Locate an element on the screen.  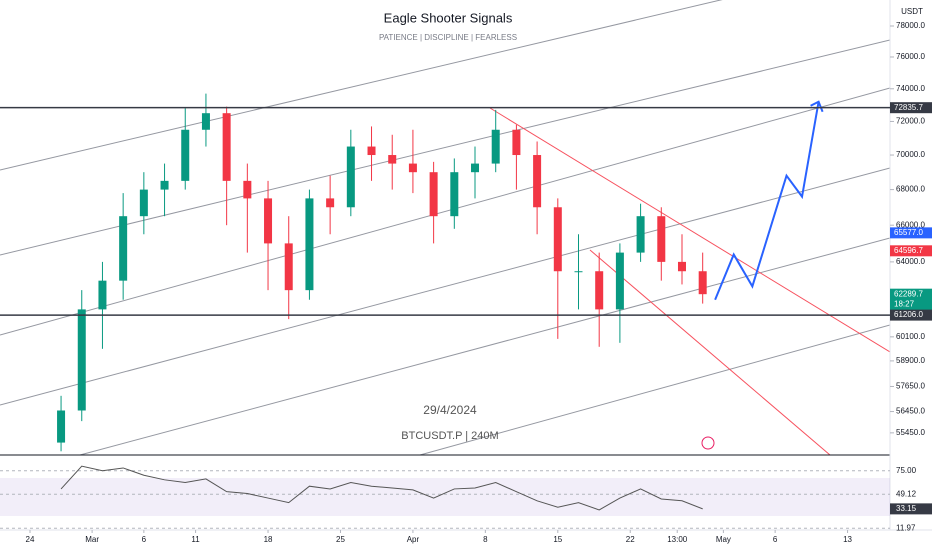
rsi-band is located at coordinates (445, 497).